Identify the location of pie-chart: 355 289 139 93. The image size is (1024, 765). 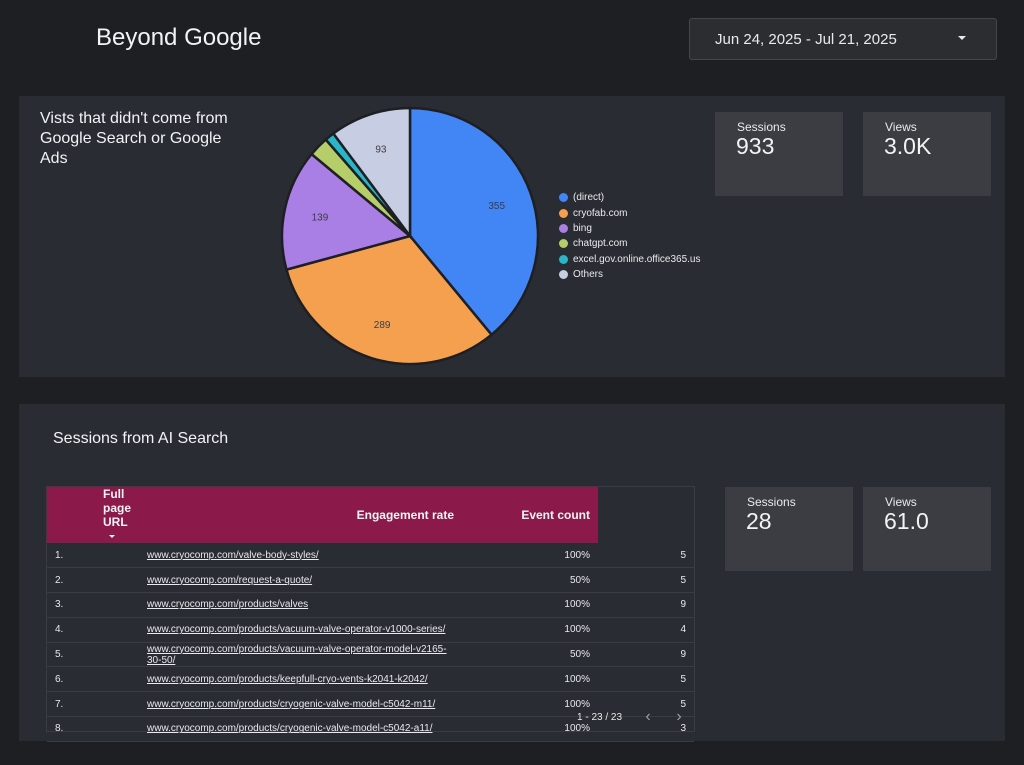
(410, 236).